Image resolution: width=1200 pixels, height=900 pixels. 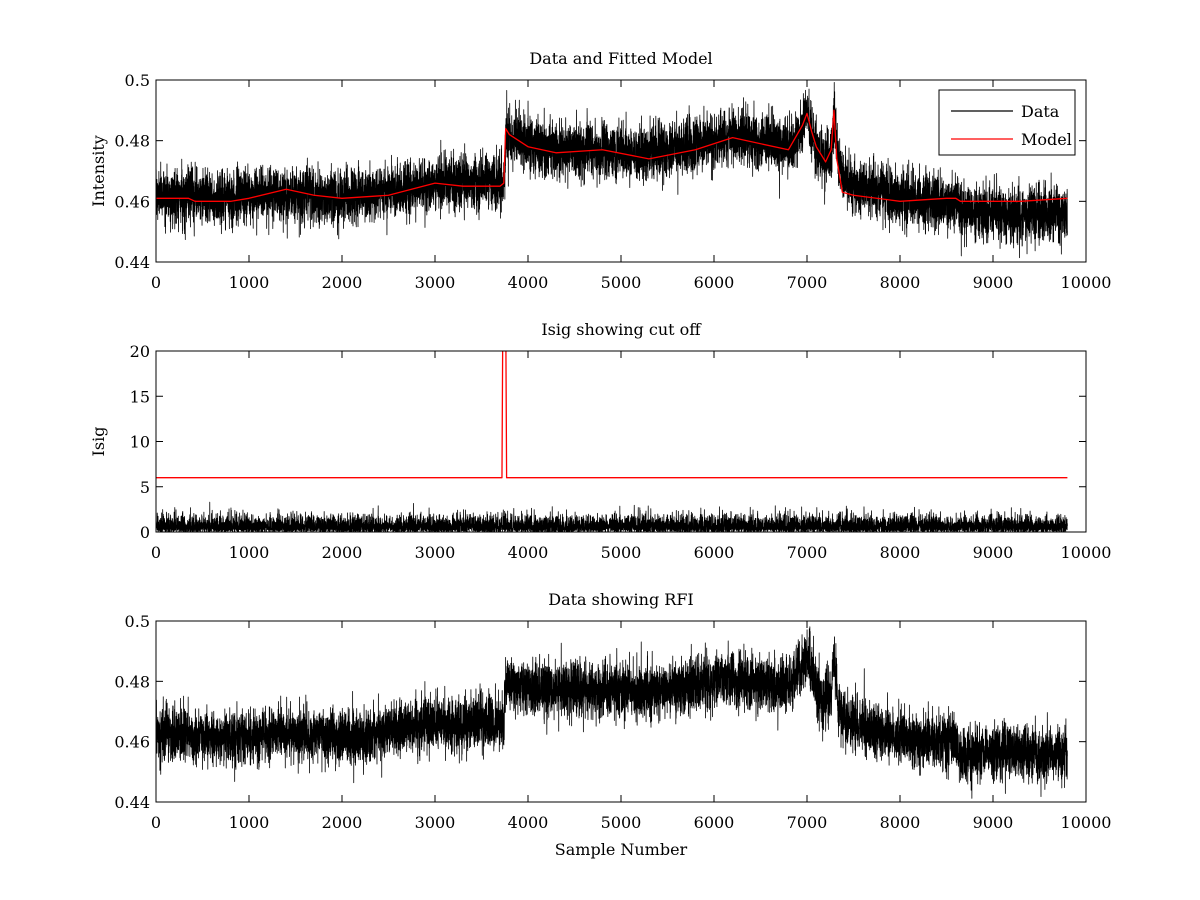 I want to click on x-axis-label: Sample Number, so click(x=621, y=849).